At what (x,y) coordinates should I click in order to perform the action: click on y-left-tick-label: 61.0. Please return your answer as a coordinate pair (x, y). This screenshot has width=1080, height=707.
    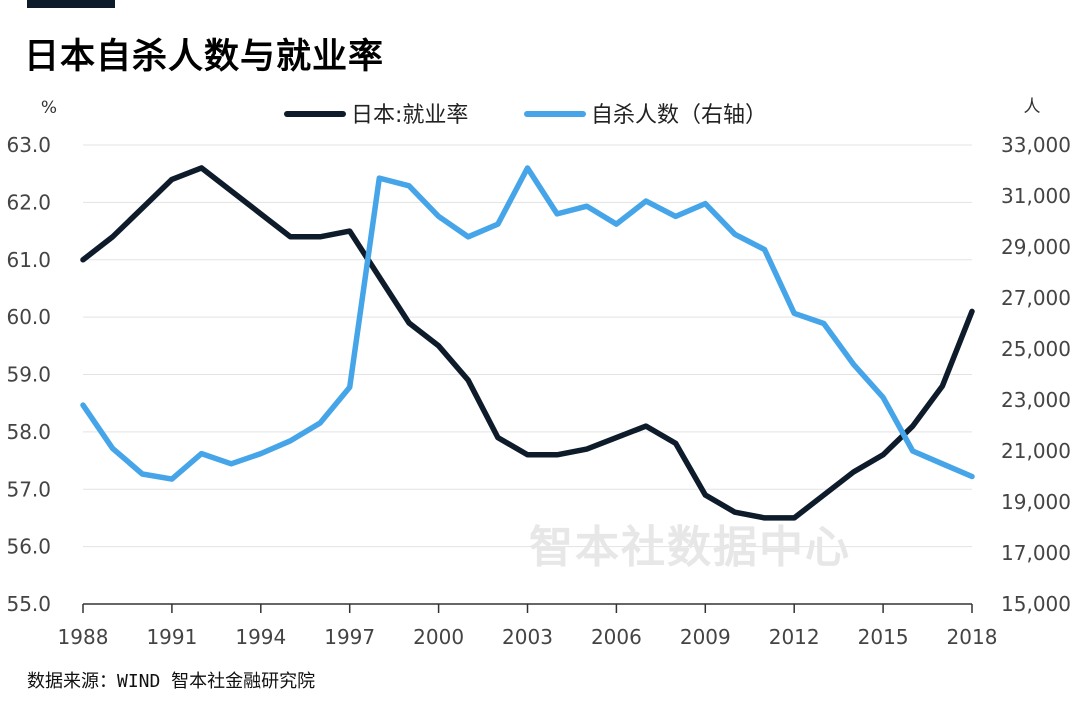
    Looking at the image, I should click on (28, 260).